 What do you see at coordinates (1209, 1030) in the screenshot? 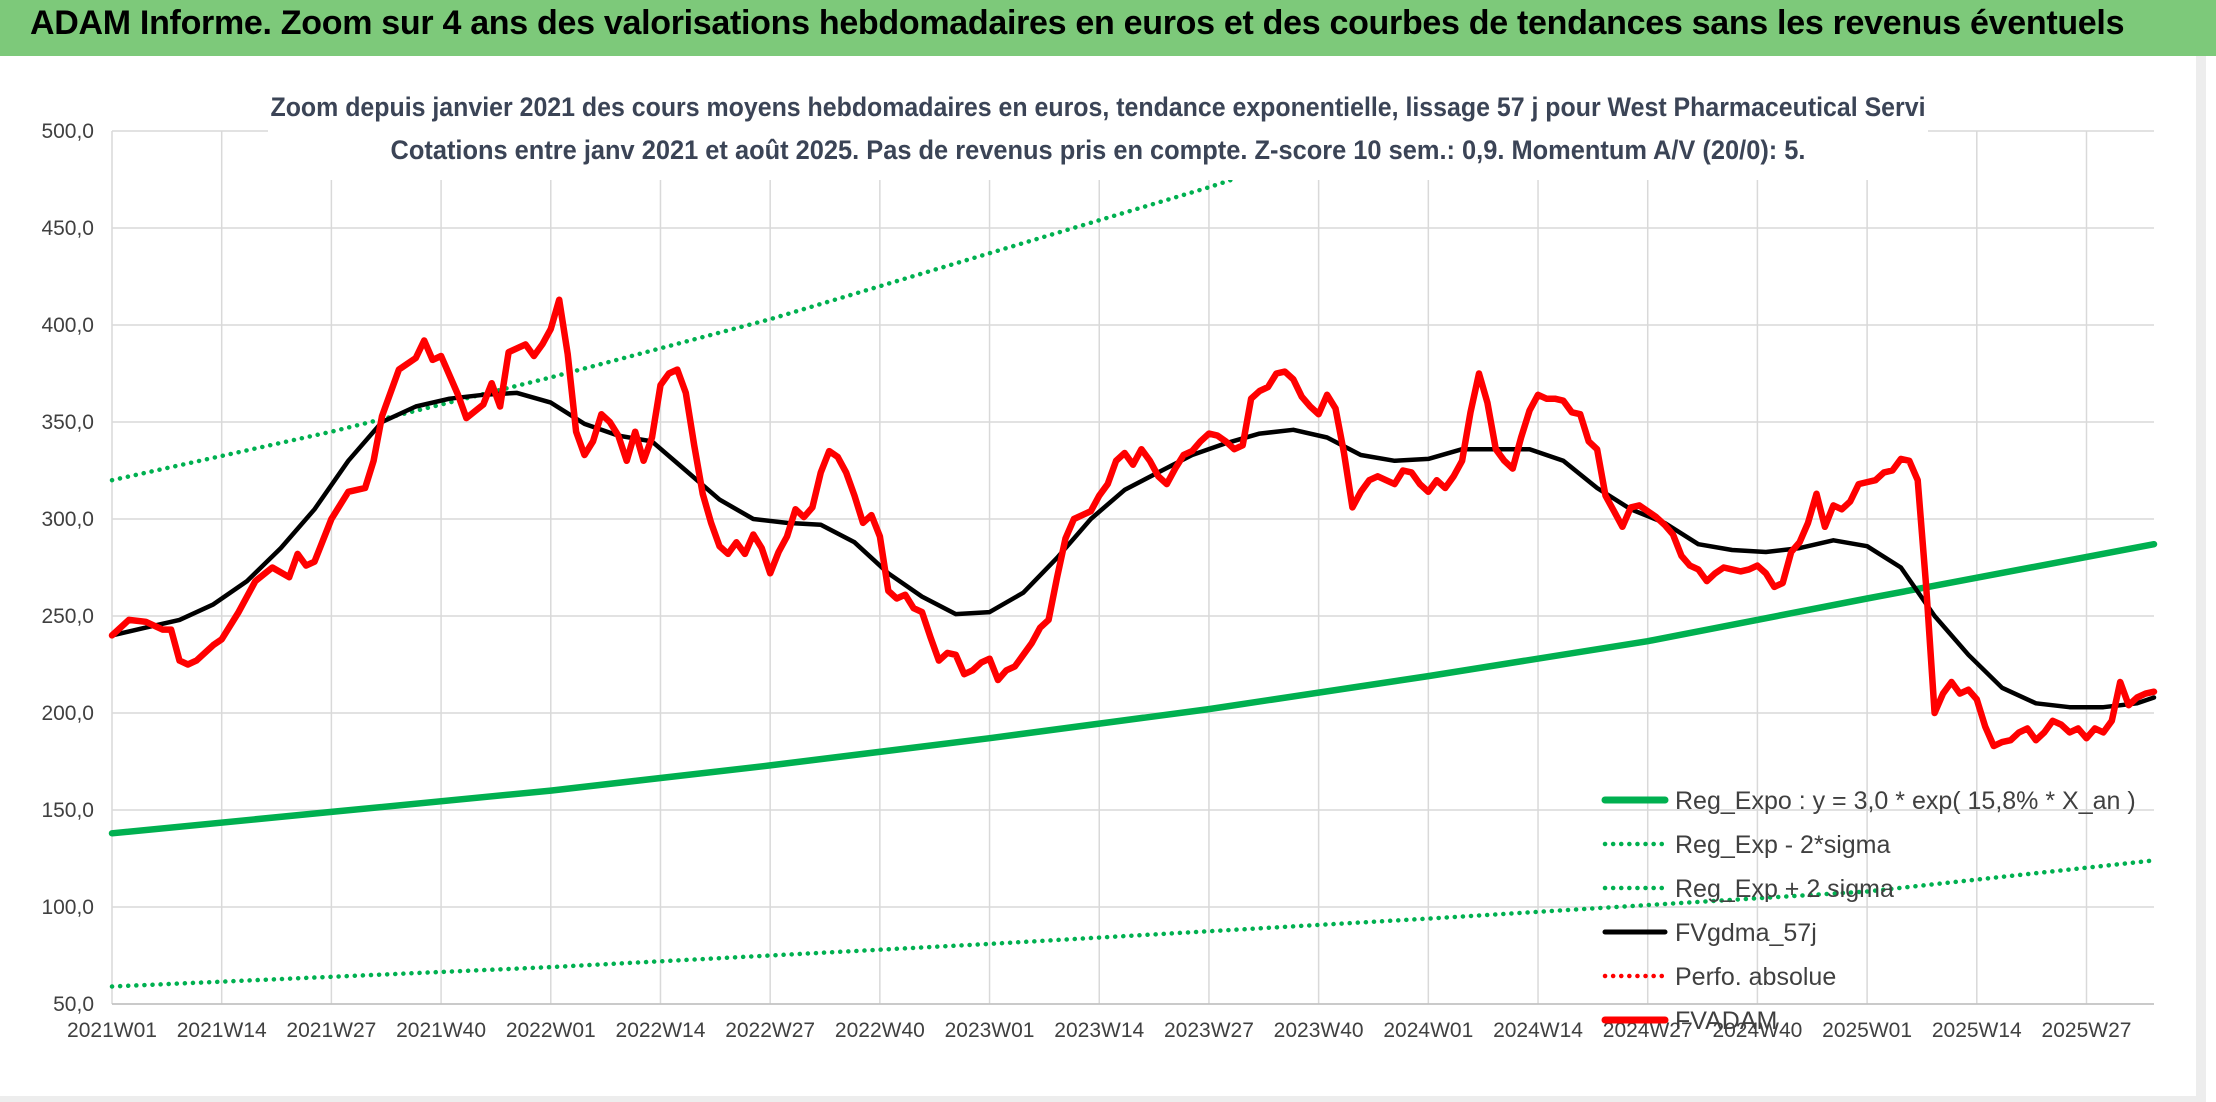
I see `x-tick-label: 2023W27` at bounding box center [1209, 1030].